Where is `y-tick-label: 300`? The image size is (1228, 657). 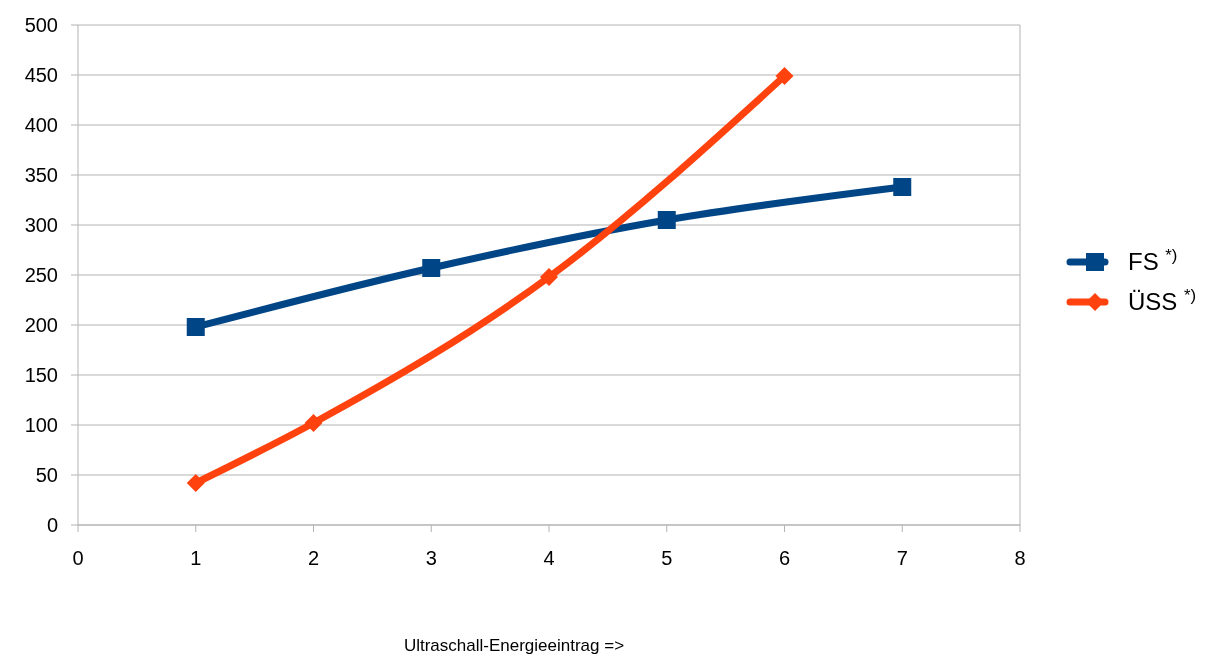 y-tick-label: 300 is located at coordinates (41, 225).